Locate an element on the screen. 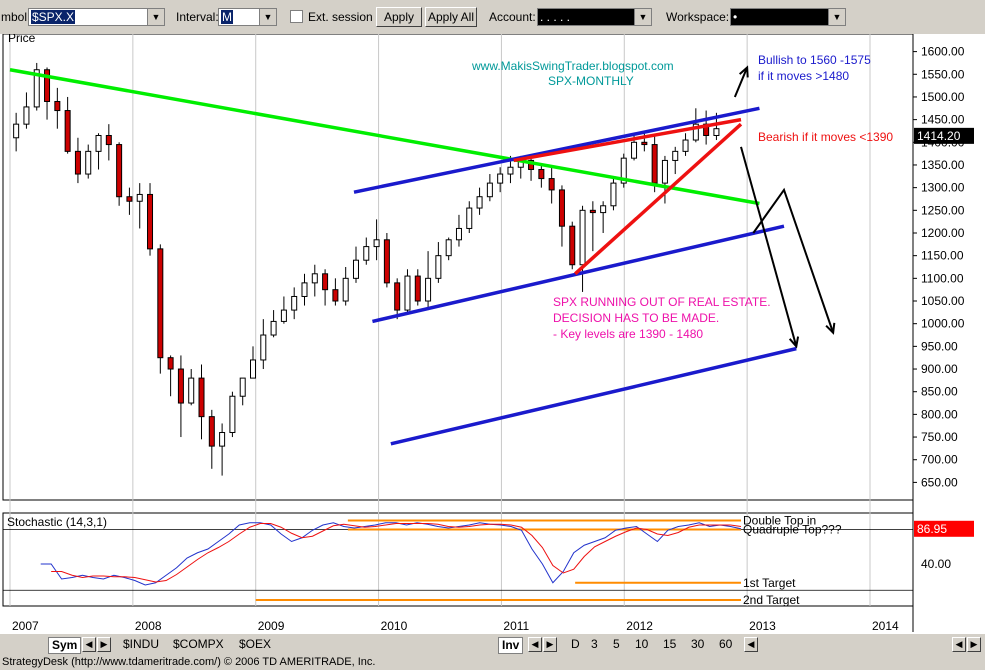 Image resolution: width=985 pixels, height=670 pixels. y-tick-label: 1600.00 is located at coordinates (943, 52).